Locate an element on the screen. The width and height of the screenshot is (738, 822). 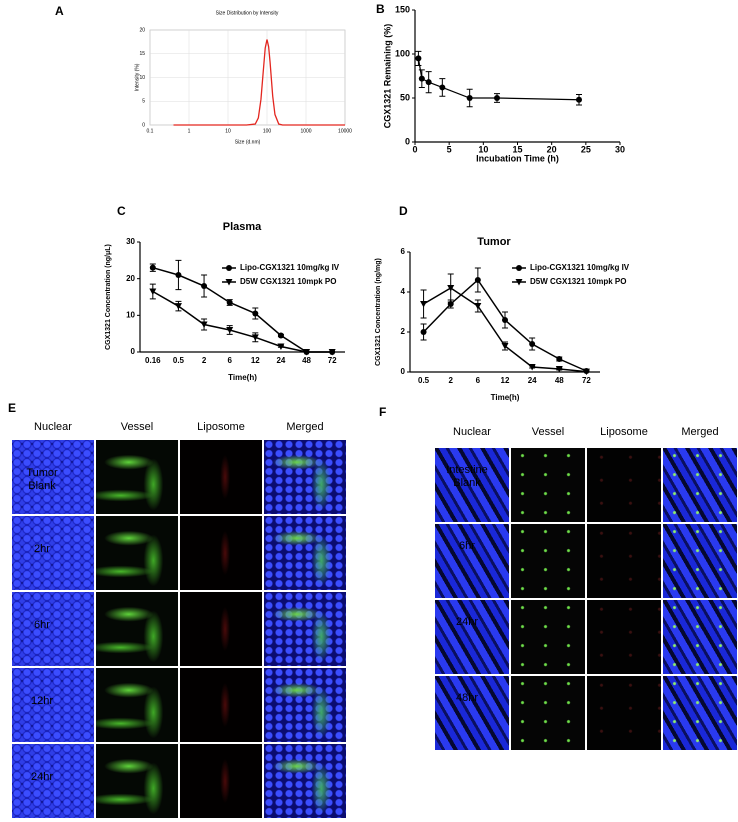
x-tick-label: 48 is located at coordinates (306, 360).